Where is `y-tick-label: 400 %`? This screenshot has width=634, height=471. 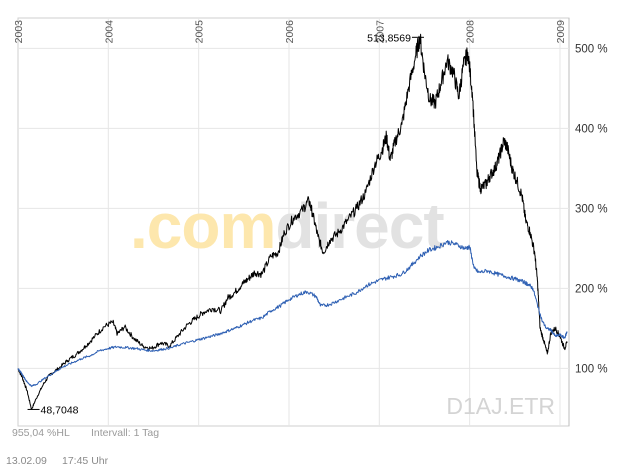
y-tick-label: 400 % is located at coordinates (591, 129).